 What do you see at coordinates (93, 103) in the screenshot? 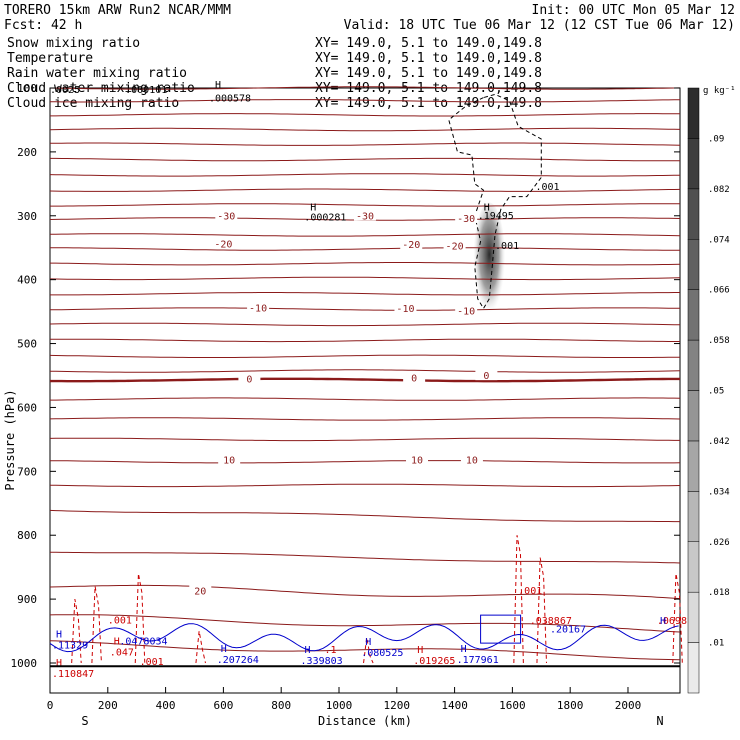
I see `field-name: Cloud ice mixing ratio` at bounding box center [93, 103].